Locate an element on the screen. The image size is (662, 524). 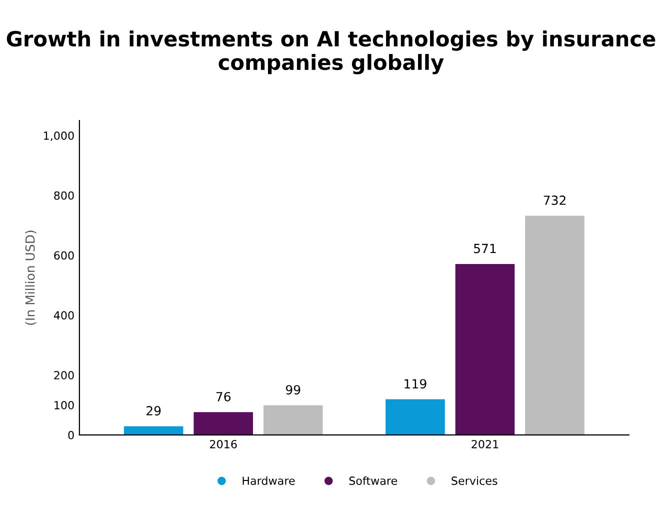
data-label: 76 is located at coordinates (223, 397).